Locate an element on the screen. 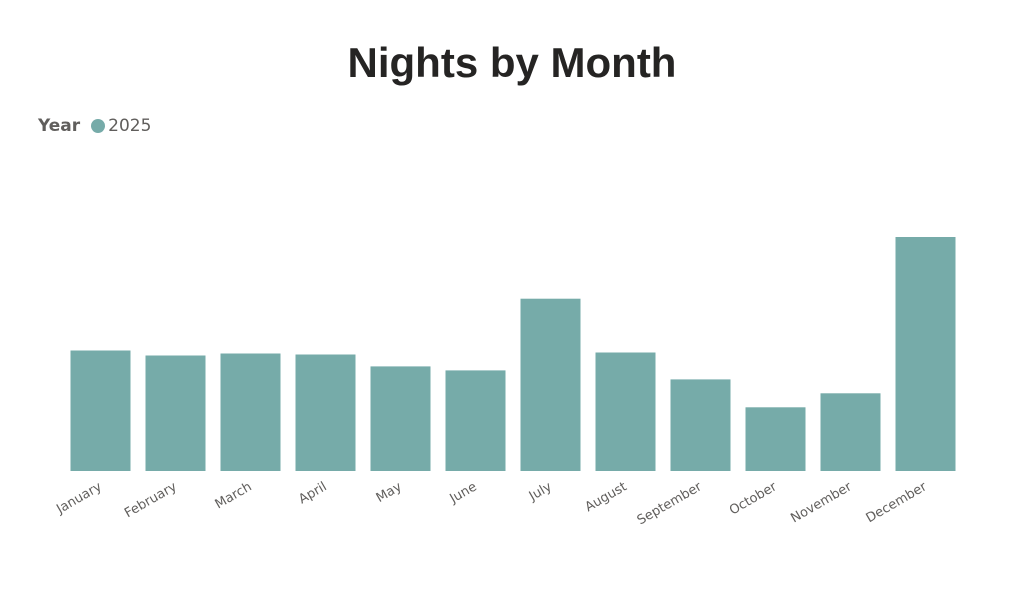 The width and height of the screenshot is (1024, 598). chart-title: Nights by Month is located at coordinates (512, 62).